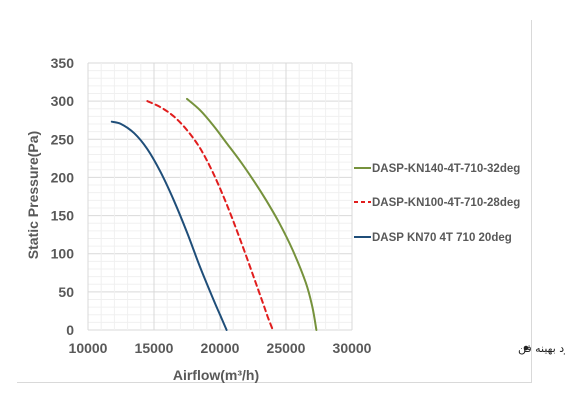 This screenshot has height=408, width=565. Describe the element at coordinates (286, 348) in the screenshot. I see `x-tick-label: 25000` at that location.